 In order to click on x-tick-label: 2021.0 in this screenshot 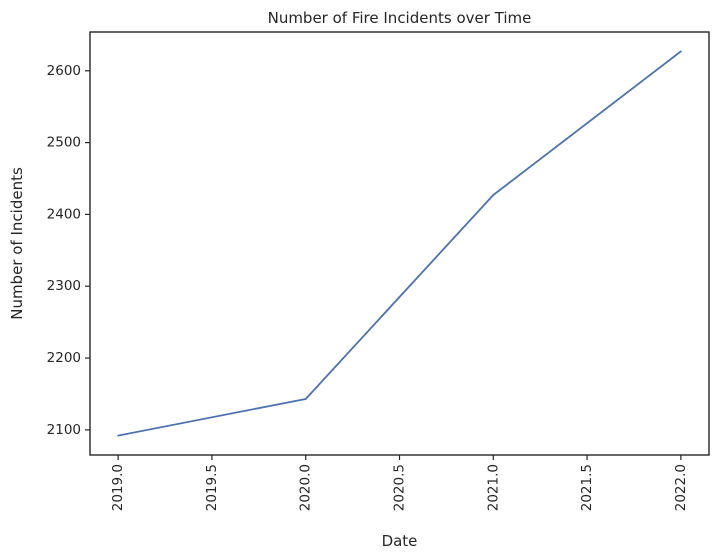, I will do `click(493, 487)`.